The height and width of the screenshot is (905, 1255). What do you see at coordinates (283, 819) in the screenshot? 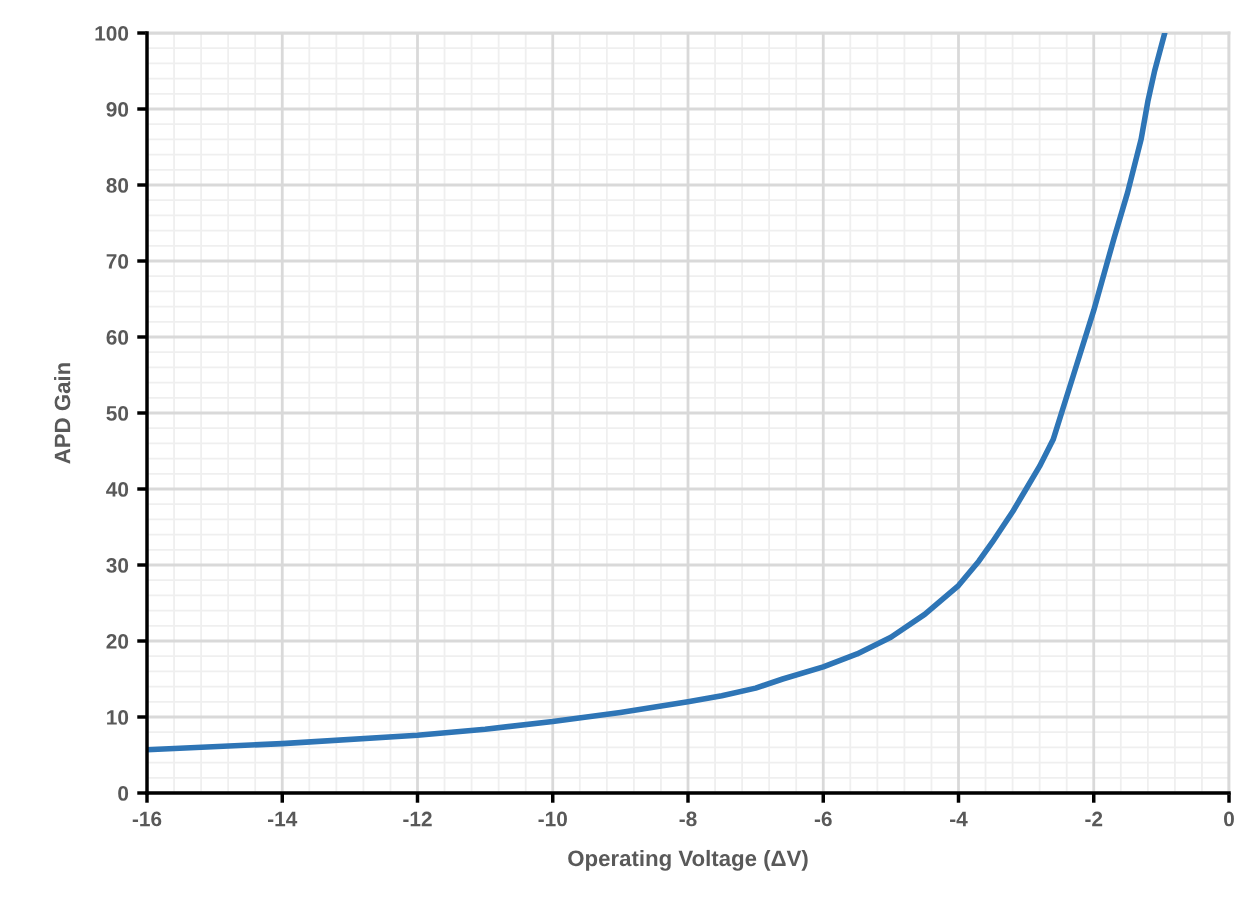
I see `x-tick-label: -14` at bounding box center [283, 819].